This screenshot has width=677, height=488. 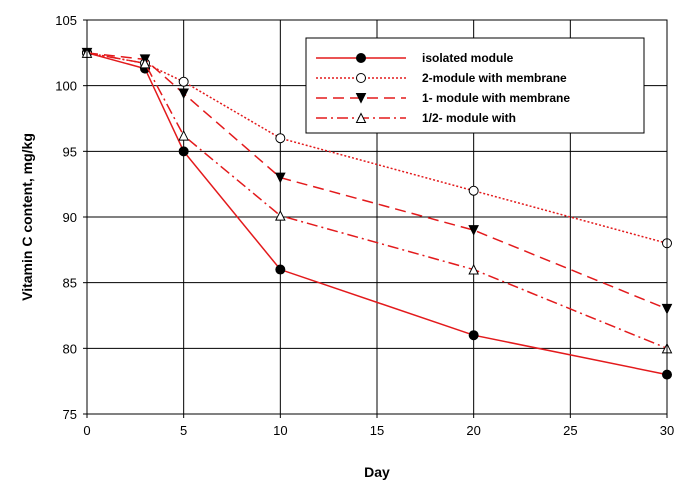 I want to click on y-tick-label: 105, so click(x=66, y=20).